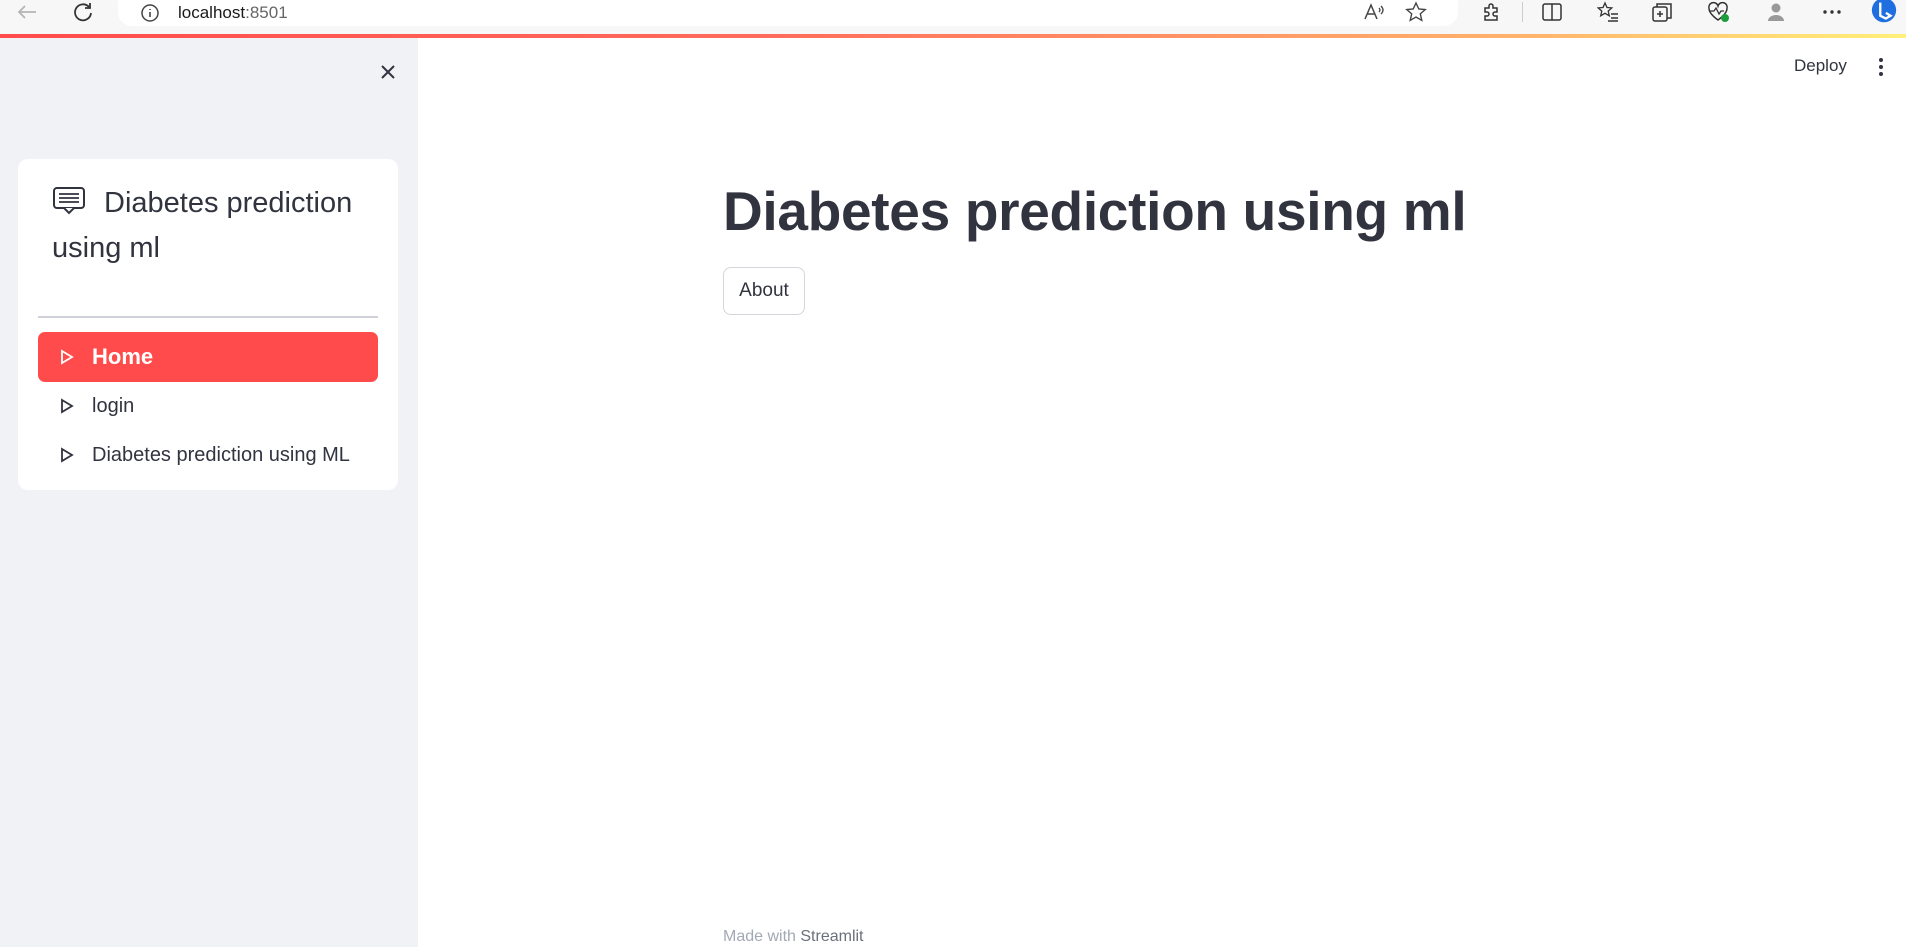 The width and height of the screenshot is (1906, 947). I want to click on url-port: :8501, so click(266, 12).